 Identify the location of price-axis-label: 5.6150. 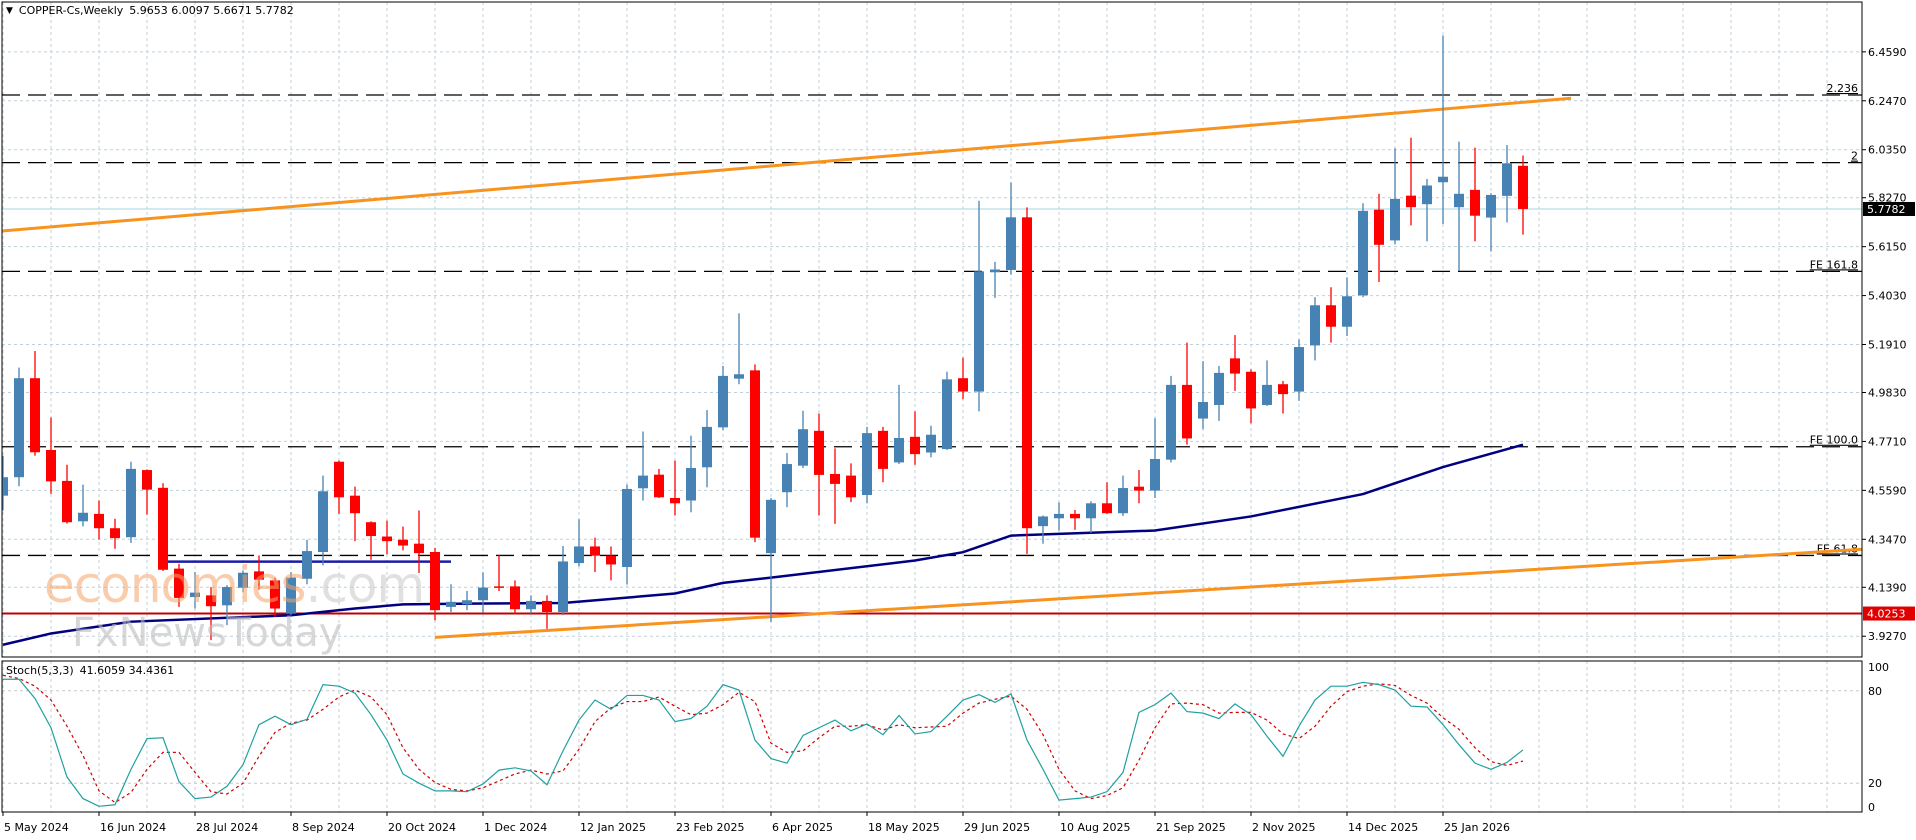
(1887, 247).